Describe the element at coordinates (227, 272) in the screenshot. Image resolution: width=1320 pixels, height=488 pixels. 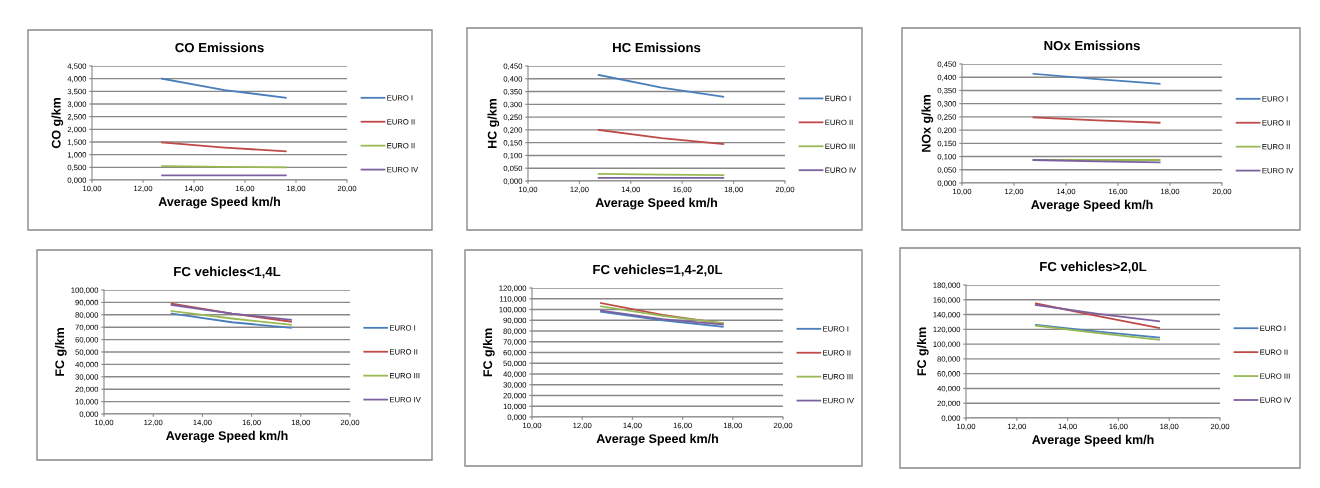
I see `chart-title: FC vehicles<1,4L` at that location.